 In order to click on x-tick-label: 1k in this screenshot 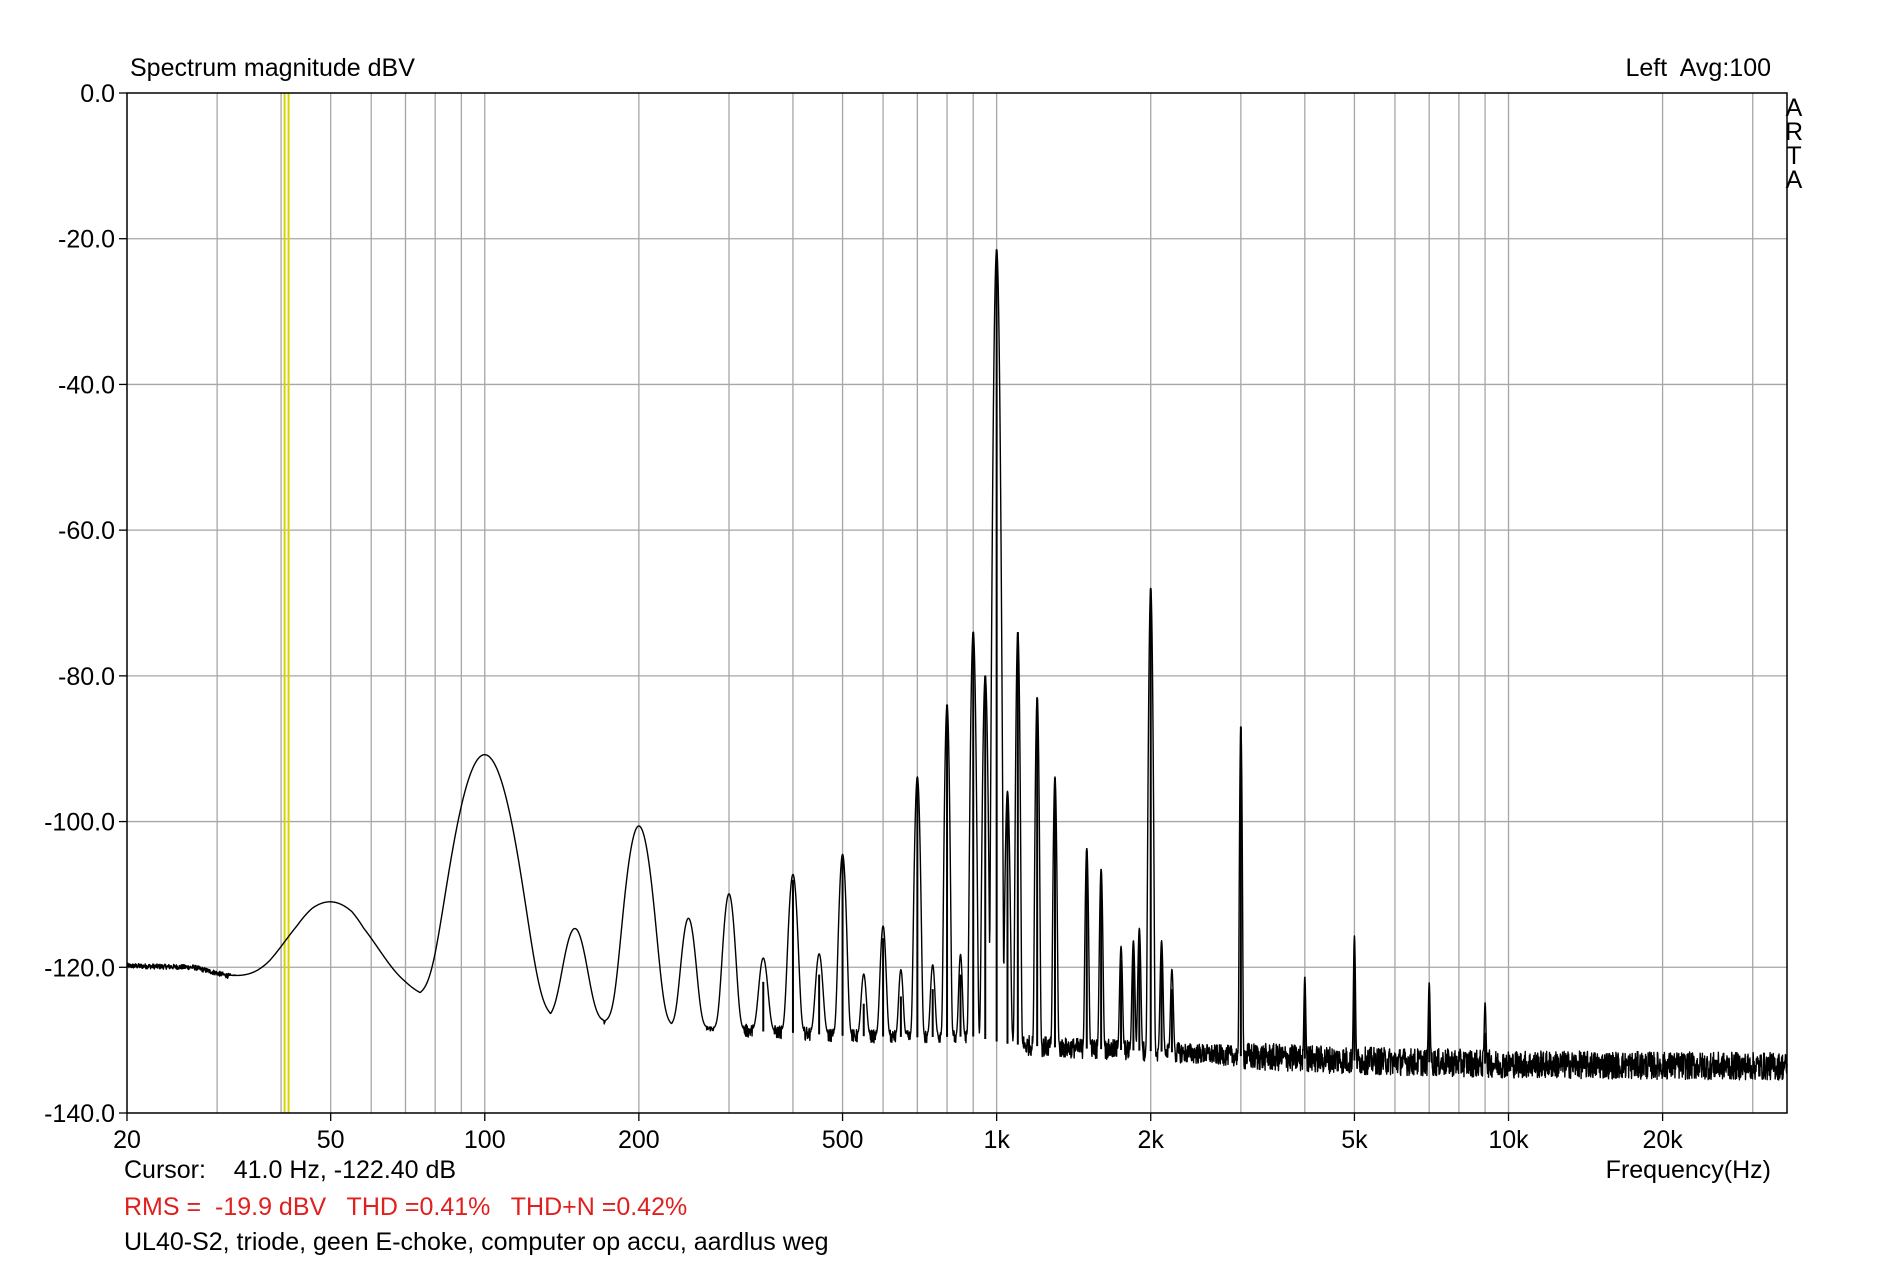, I will do `click(996, 1140)`.